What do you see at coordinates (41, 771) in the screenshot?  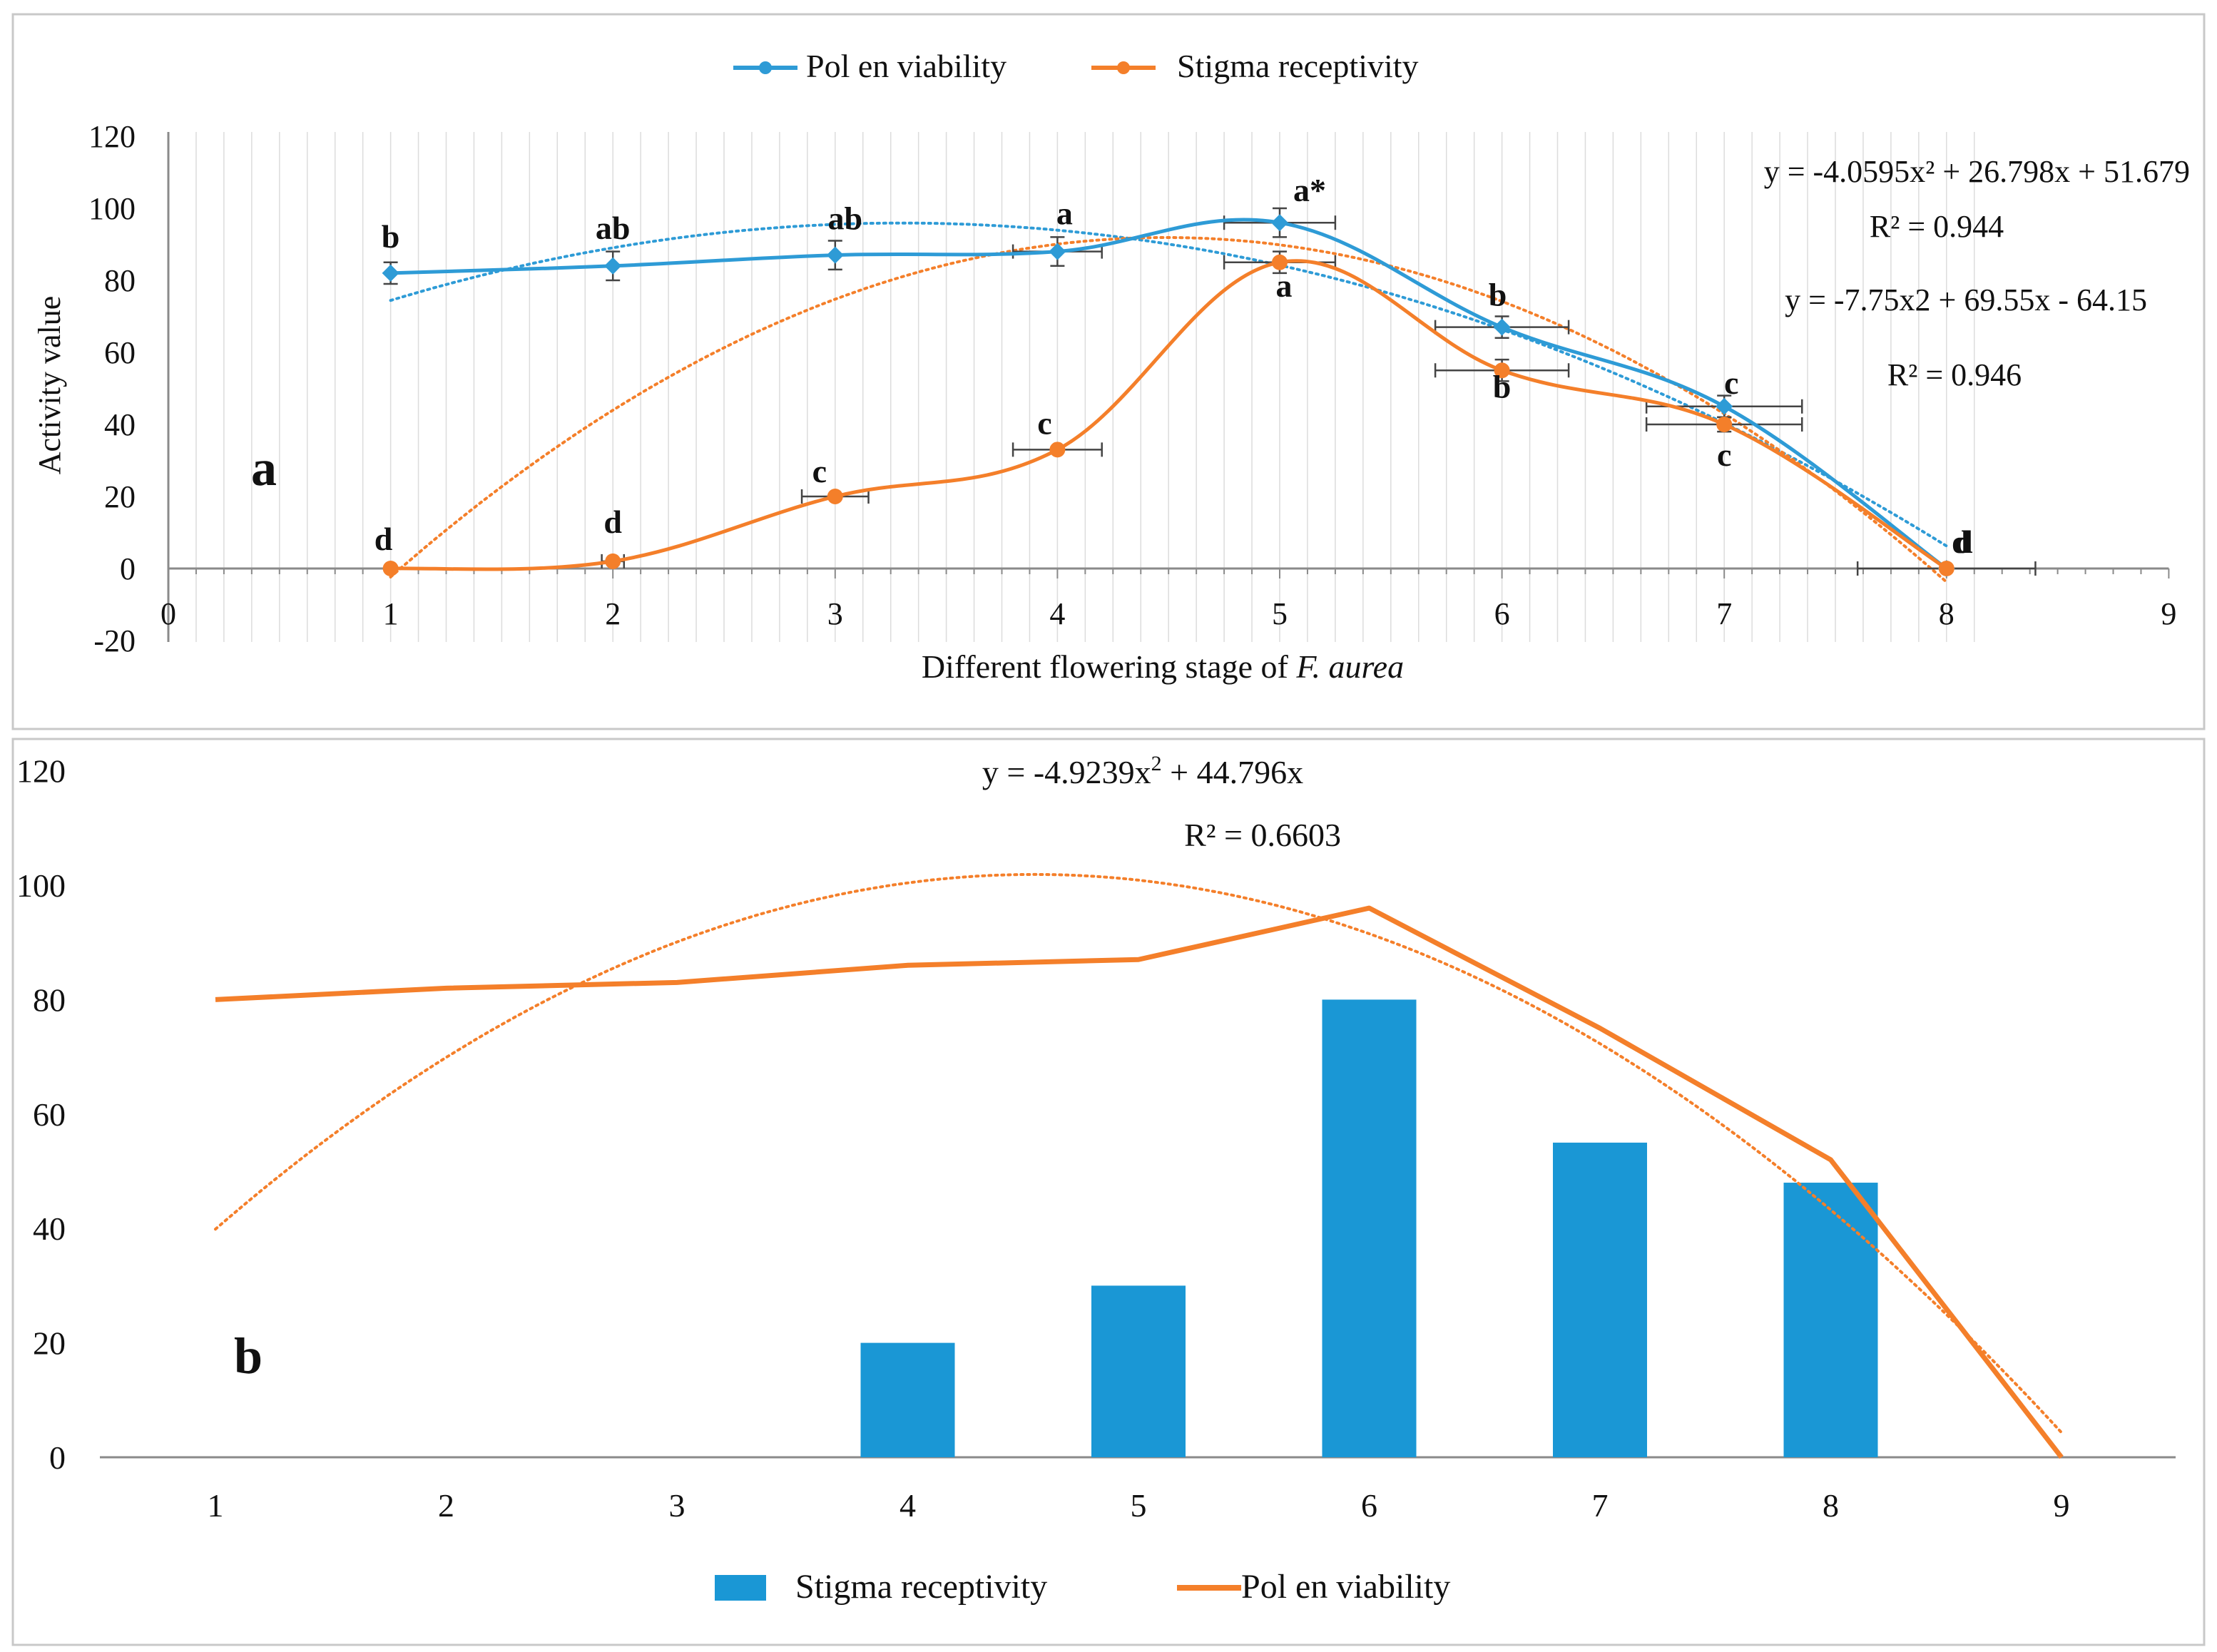 I see `panel-b-y-tick-label: 120` at bounding box center [41, 771].